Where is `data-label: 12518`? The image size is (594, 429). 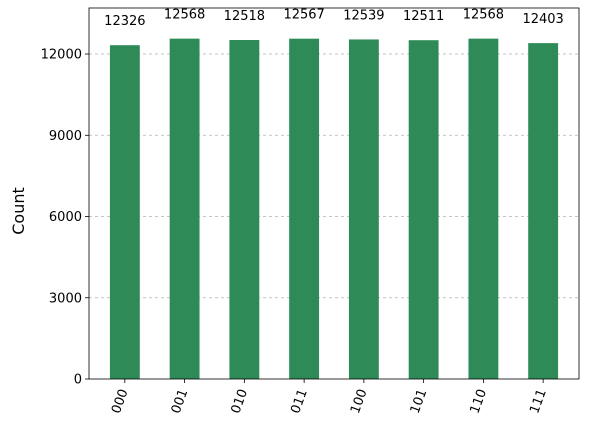
data-label: 12518 is located at coordinates (244, 16).